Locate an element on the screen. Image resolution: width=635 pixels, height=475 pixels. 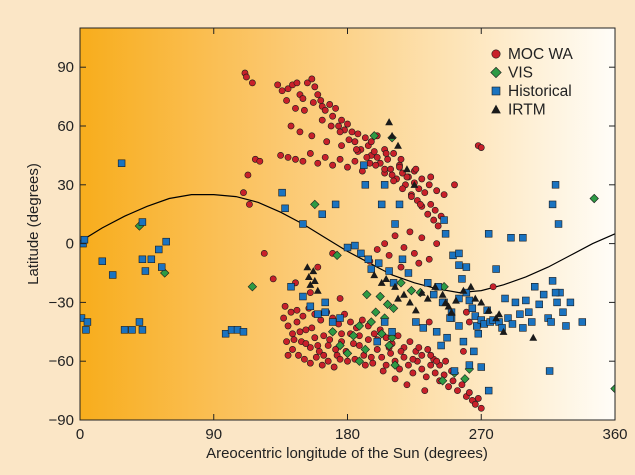
y-tick-label: 30 is located at coordinates (65, 185).